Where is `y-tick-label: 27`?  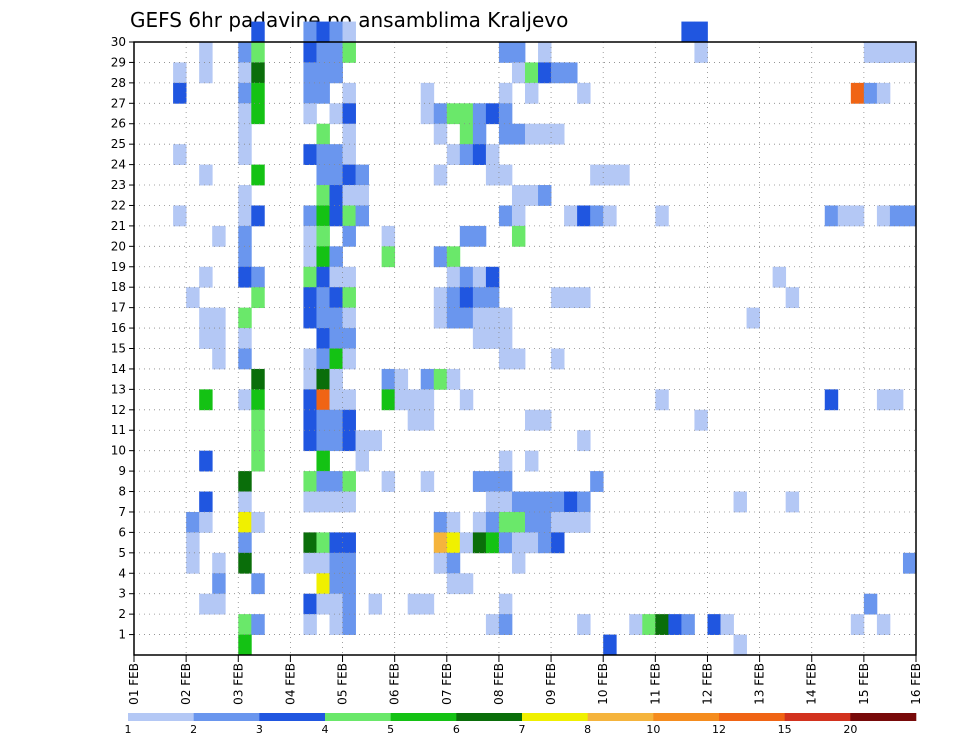 y-tick-label: 27 is located at coordinates (118, 103).